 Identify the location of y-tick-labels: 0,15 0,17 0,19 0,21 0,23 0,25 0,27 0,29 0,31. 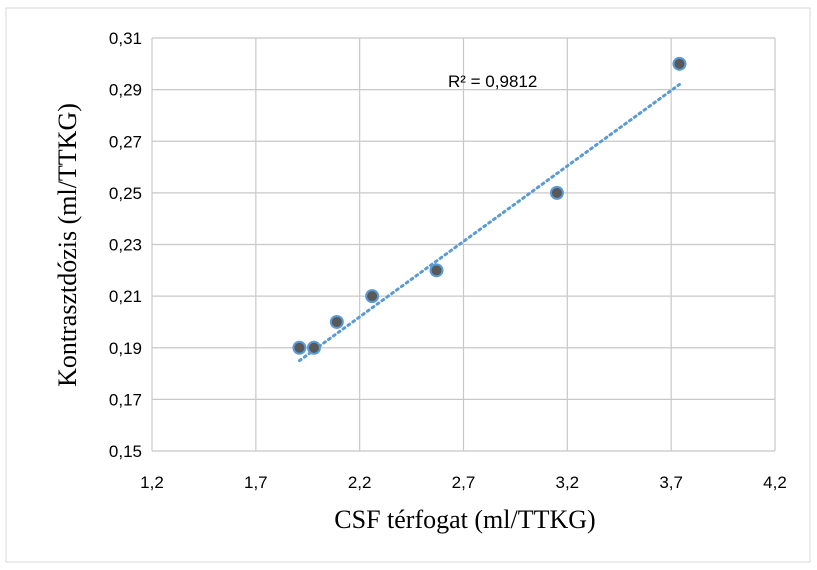
(125, 245).